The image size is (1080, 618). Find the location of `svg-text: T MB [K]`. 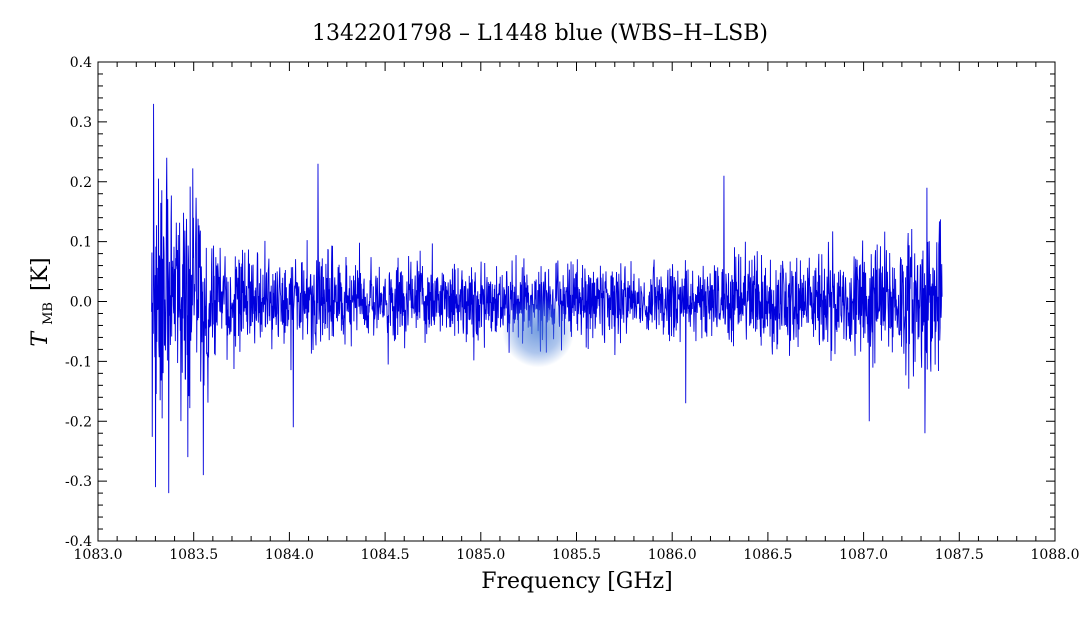

svg-text: T MB [K] is located at coordinates (43, 301).